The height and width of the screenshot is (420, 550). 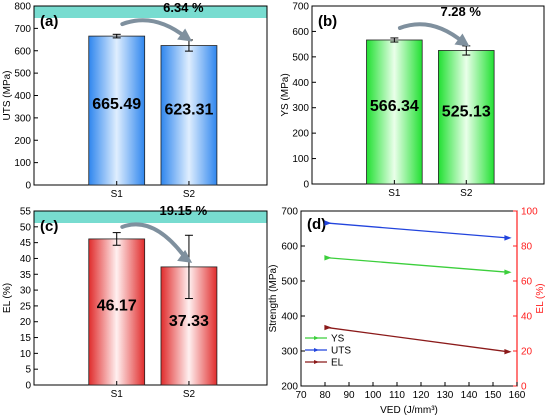 I want to click on x-tick-label: 130, so click(x=445, y=395).